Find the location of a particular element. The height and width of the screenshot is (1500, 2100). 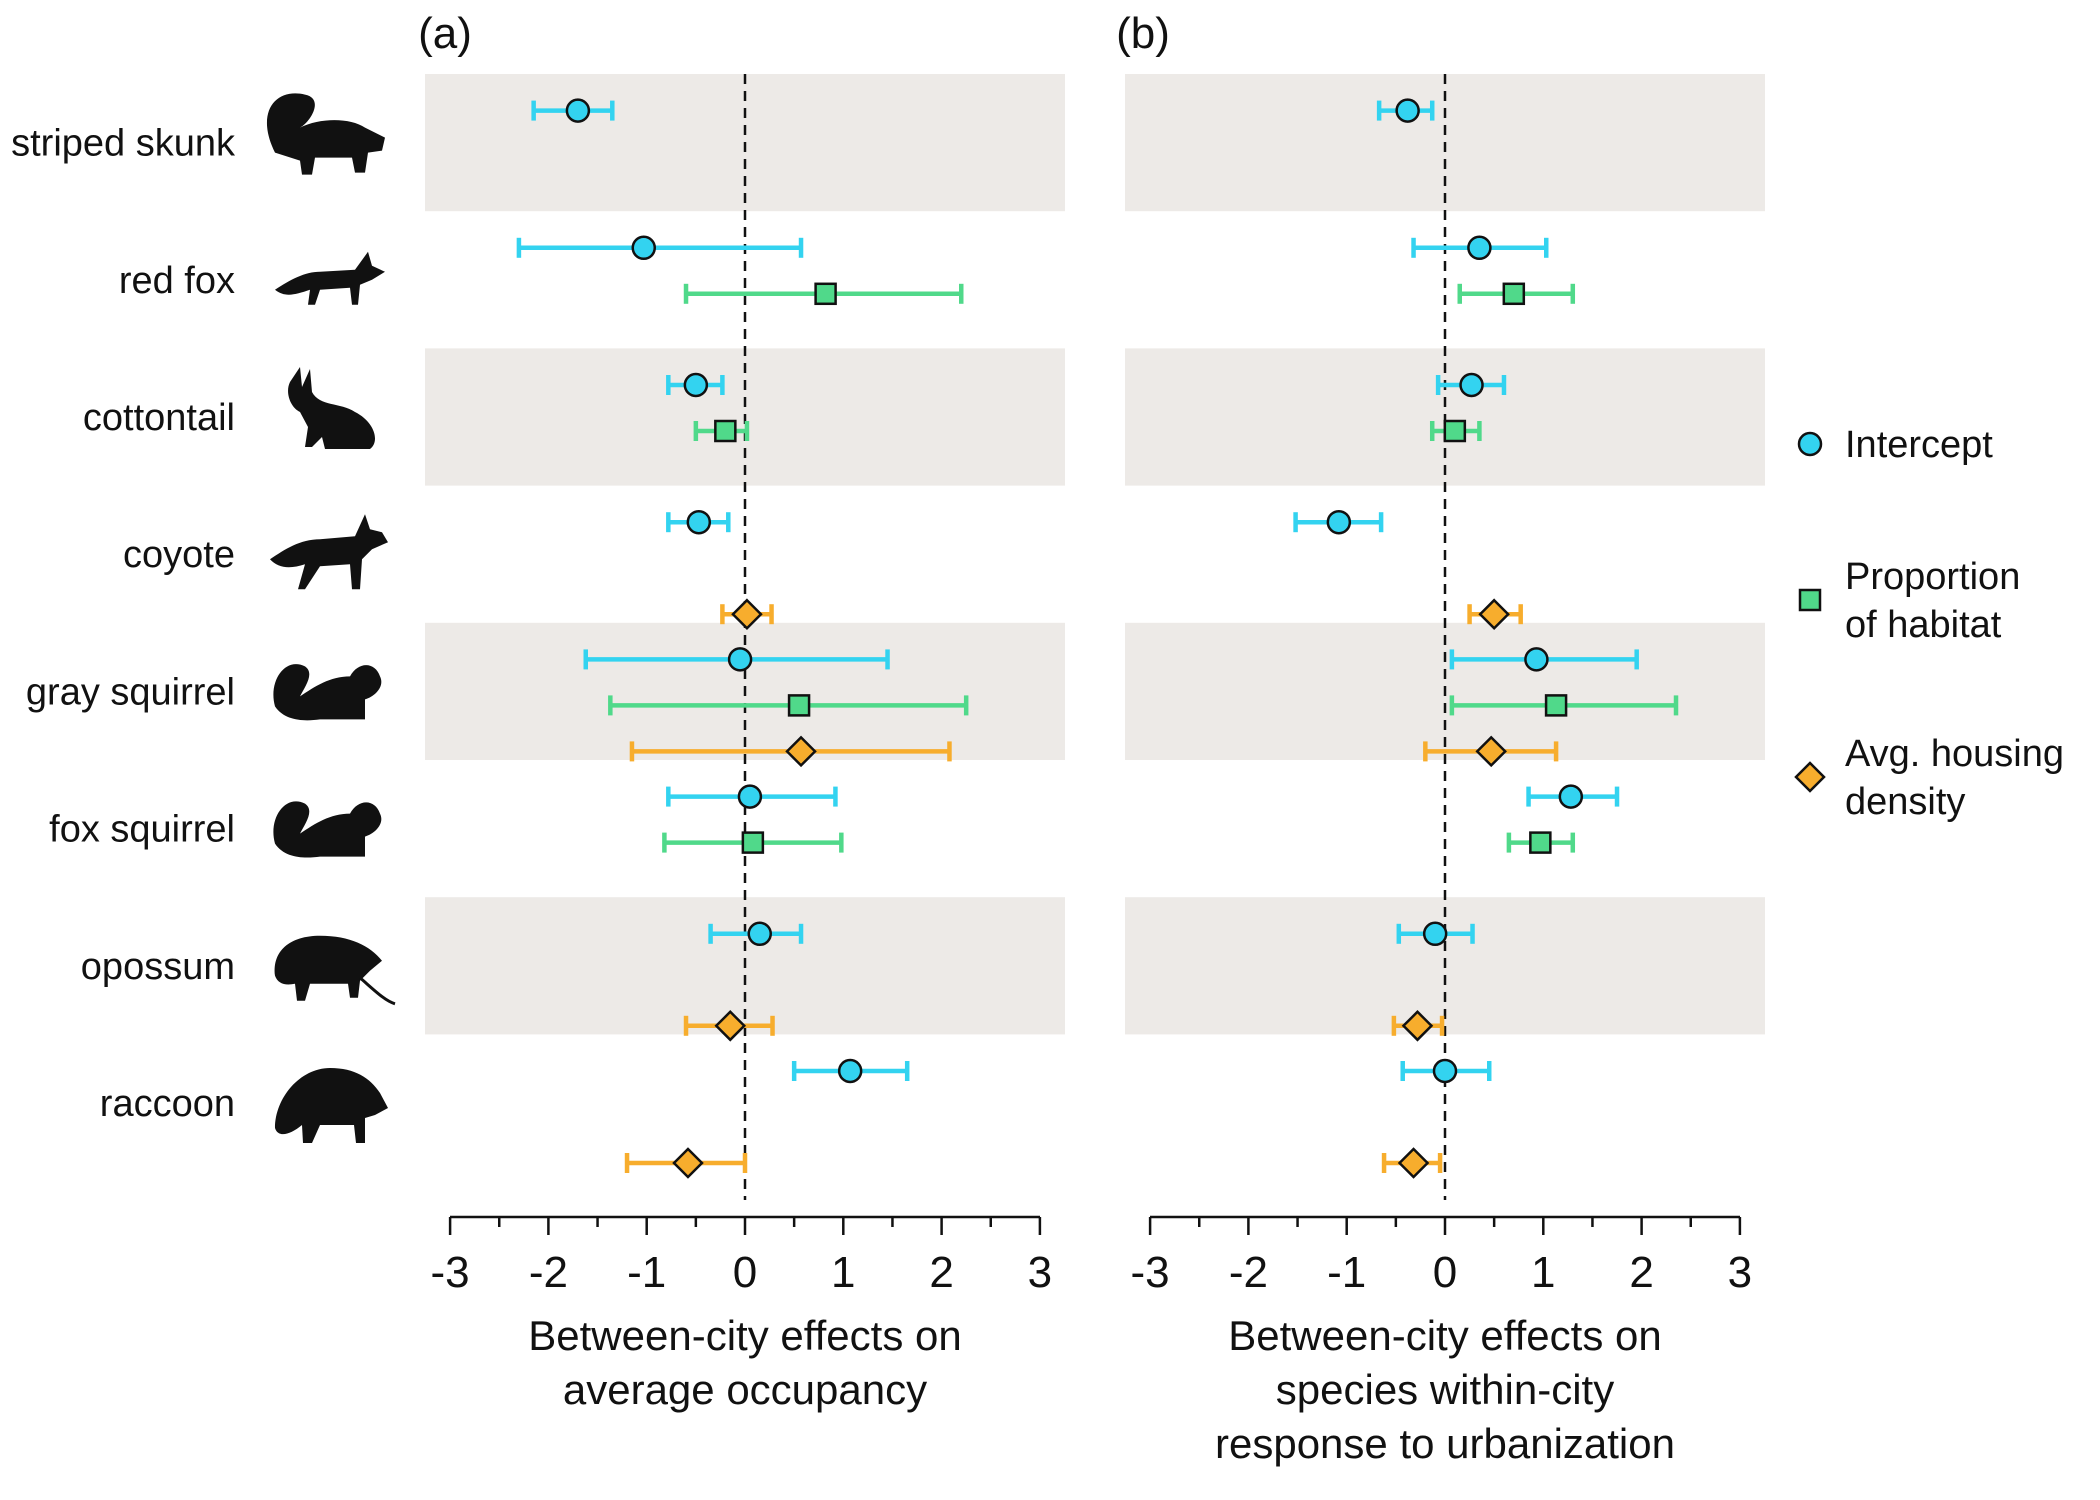

opossum-tail is located at coordinates (377, 991).